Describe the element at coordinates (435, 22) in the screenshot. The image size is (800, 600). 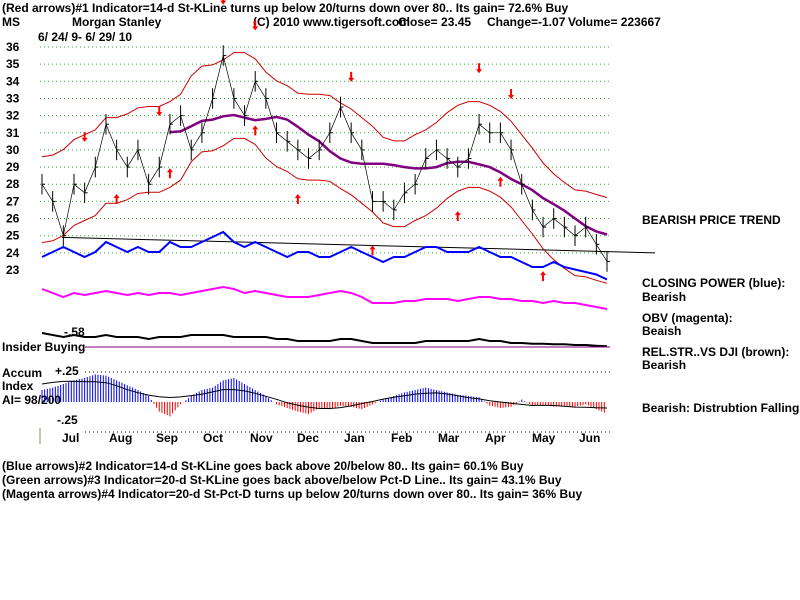
I see `close-value: Close= 23.45` at that location.